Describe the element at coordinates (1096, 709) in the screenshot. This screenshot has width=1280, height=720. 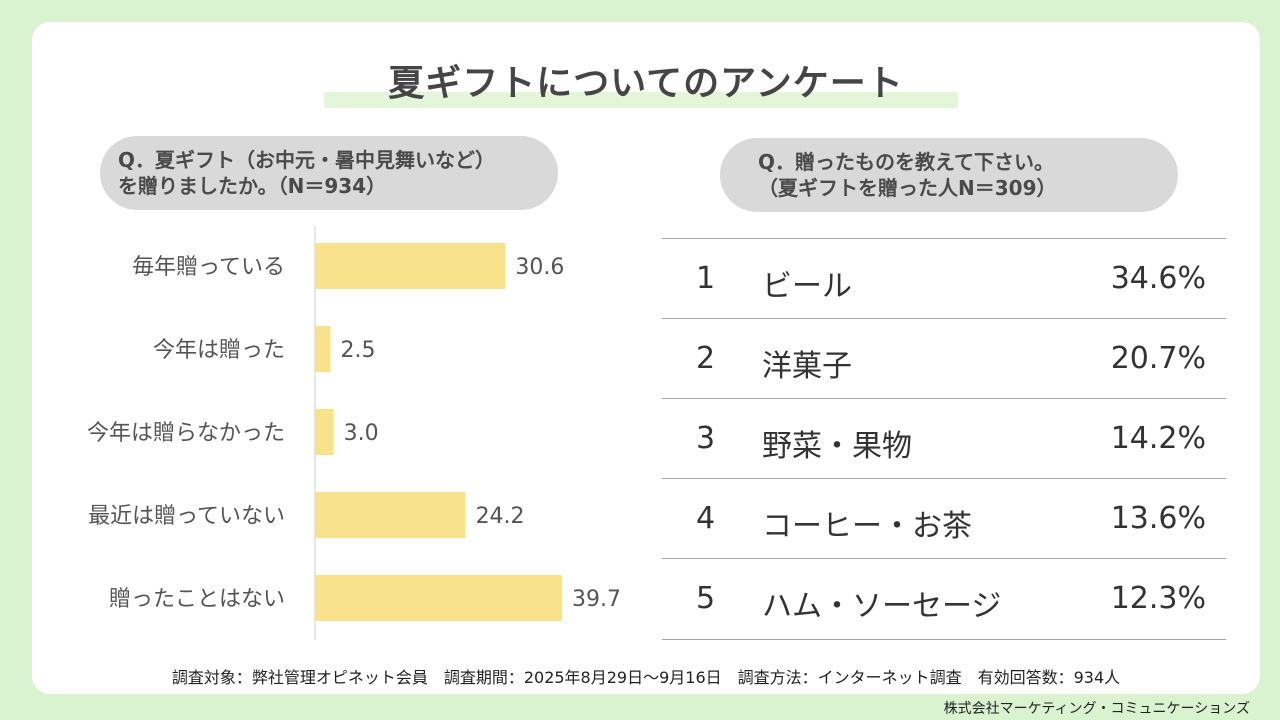
I see `company-name: 株式会社マーケティング・コミュニケーションズ` at that location.